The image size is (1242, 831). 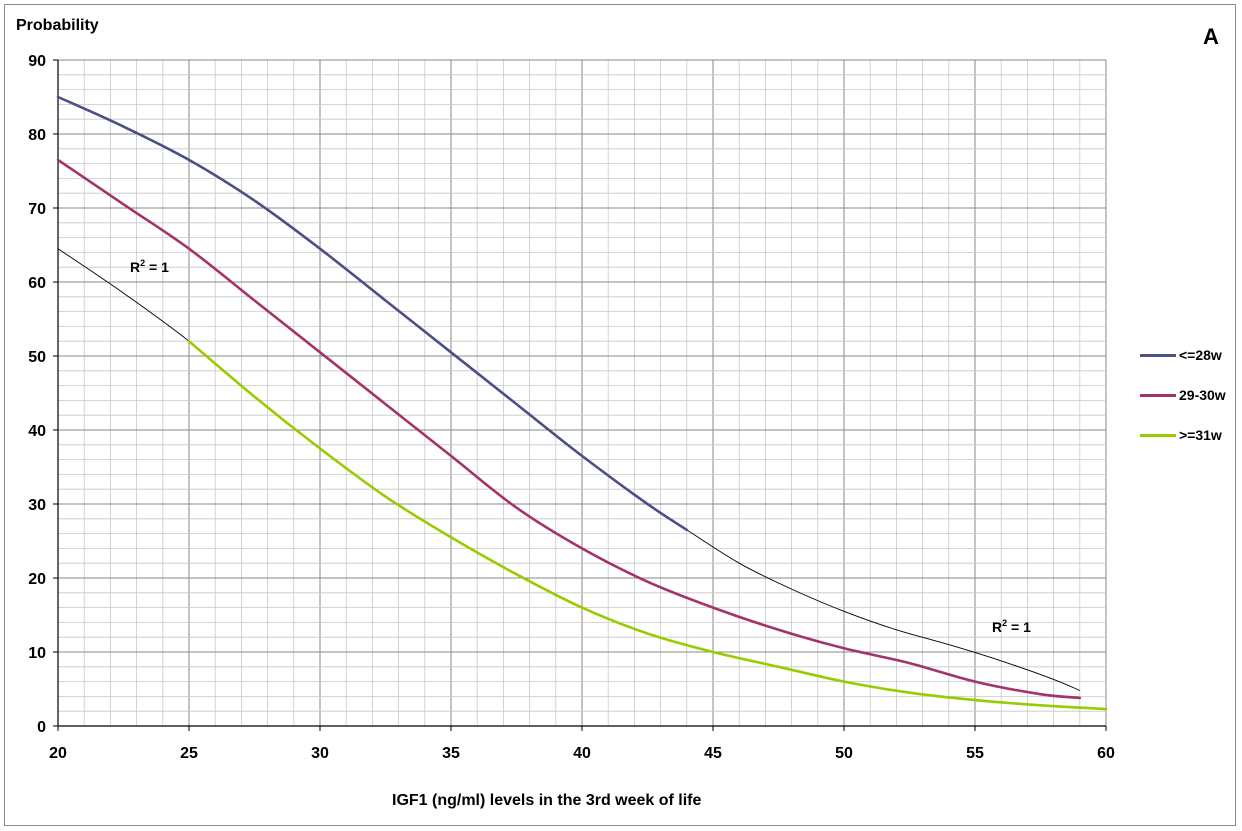 I want to click on y-tick-label: 10, so click(x=37, y=653).